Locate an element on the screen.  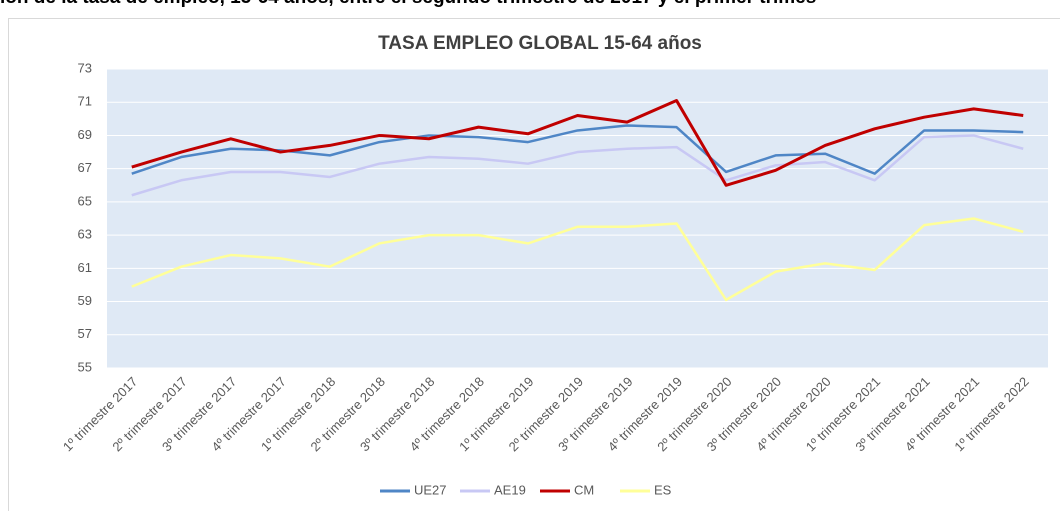
y-tick-label: 65 is located at coordinates (85, 200).